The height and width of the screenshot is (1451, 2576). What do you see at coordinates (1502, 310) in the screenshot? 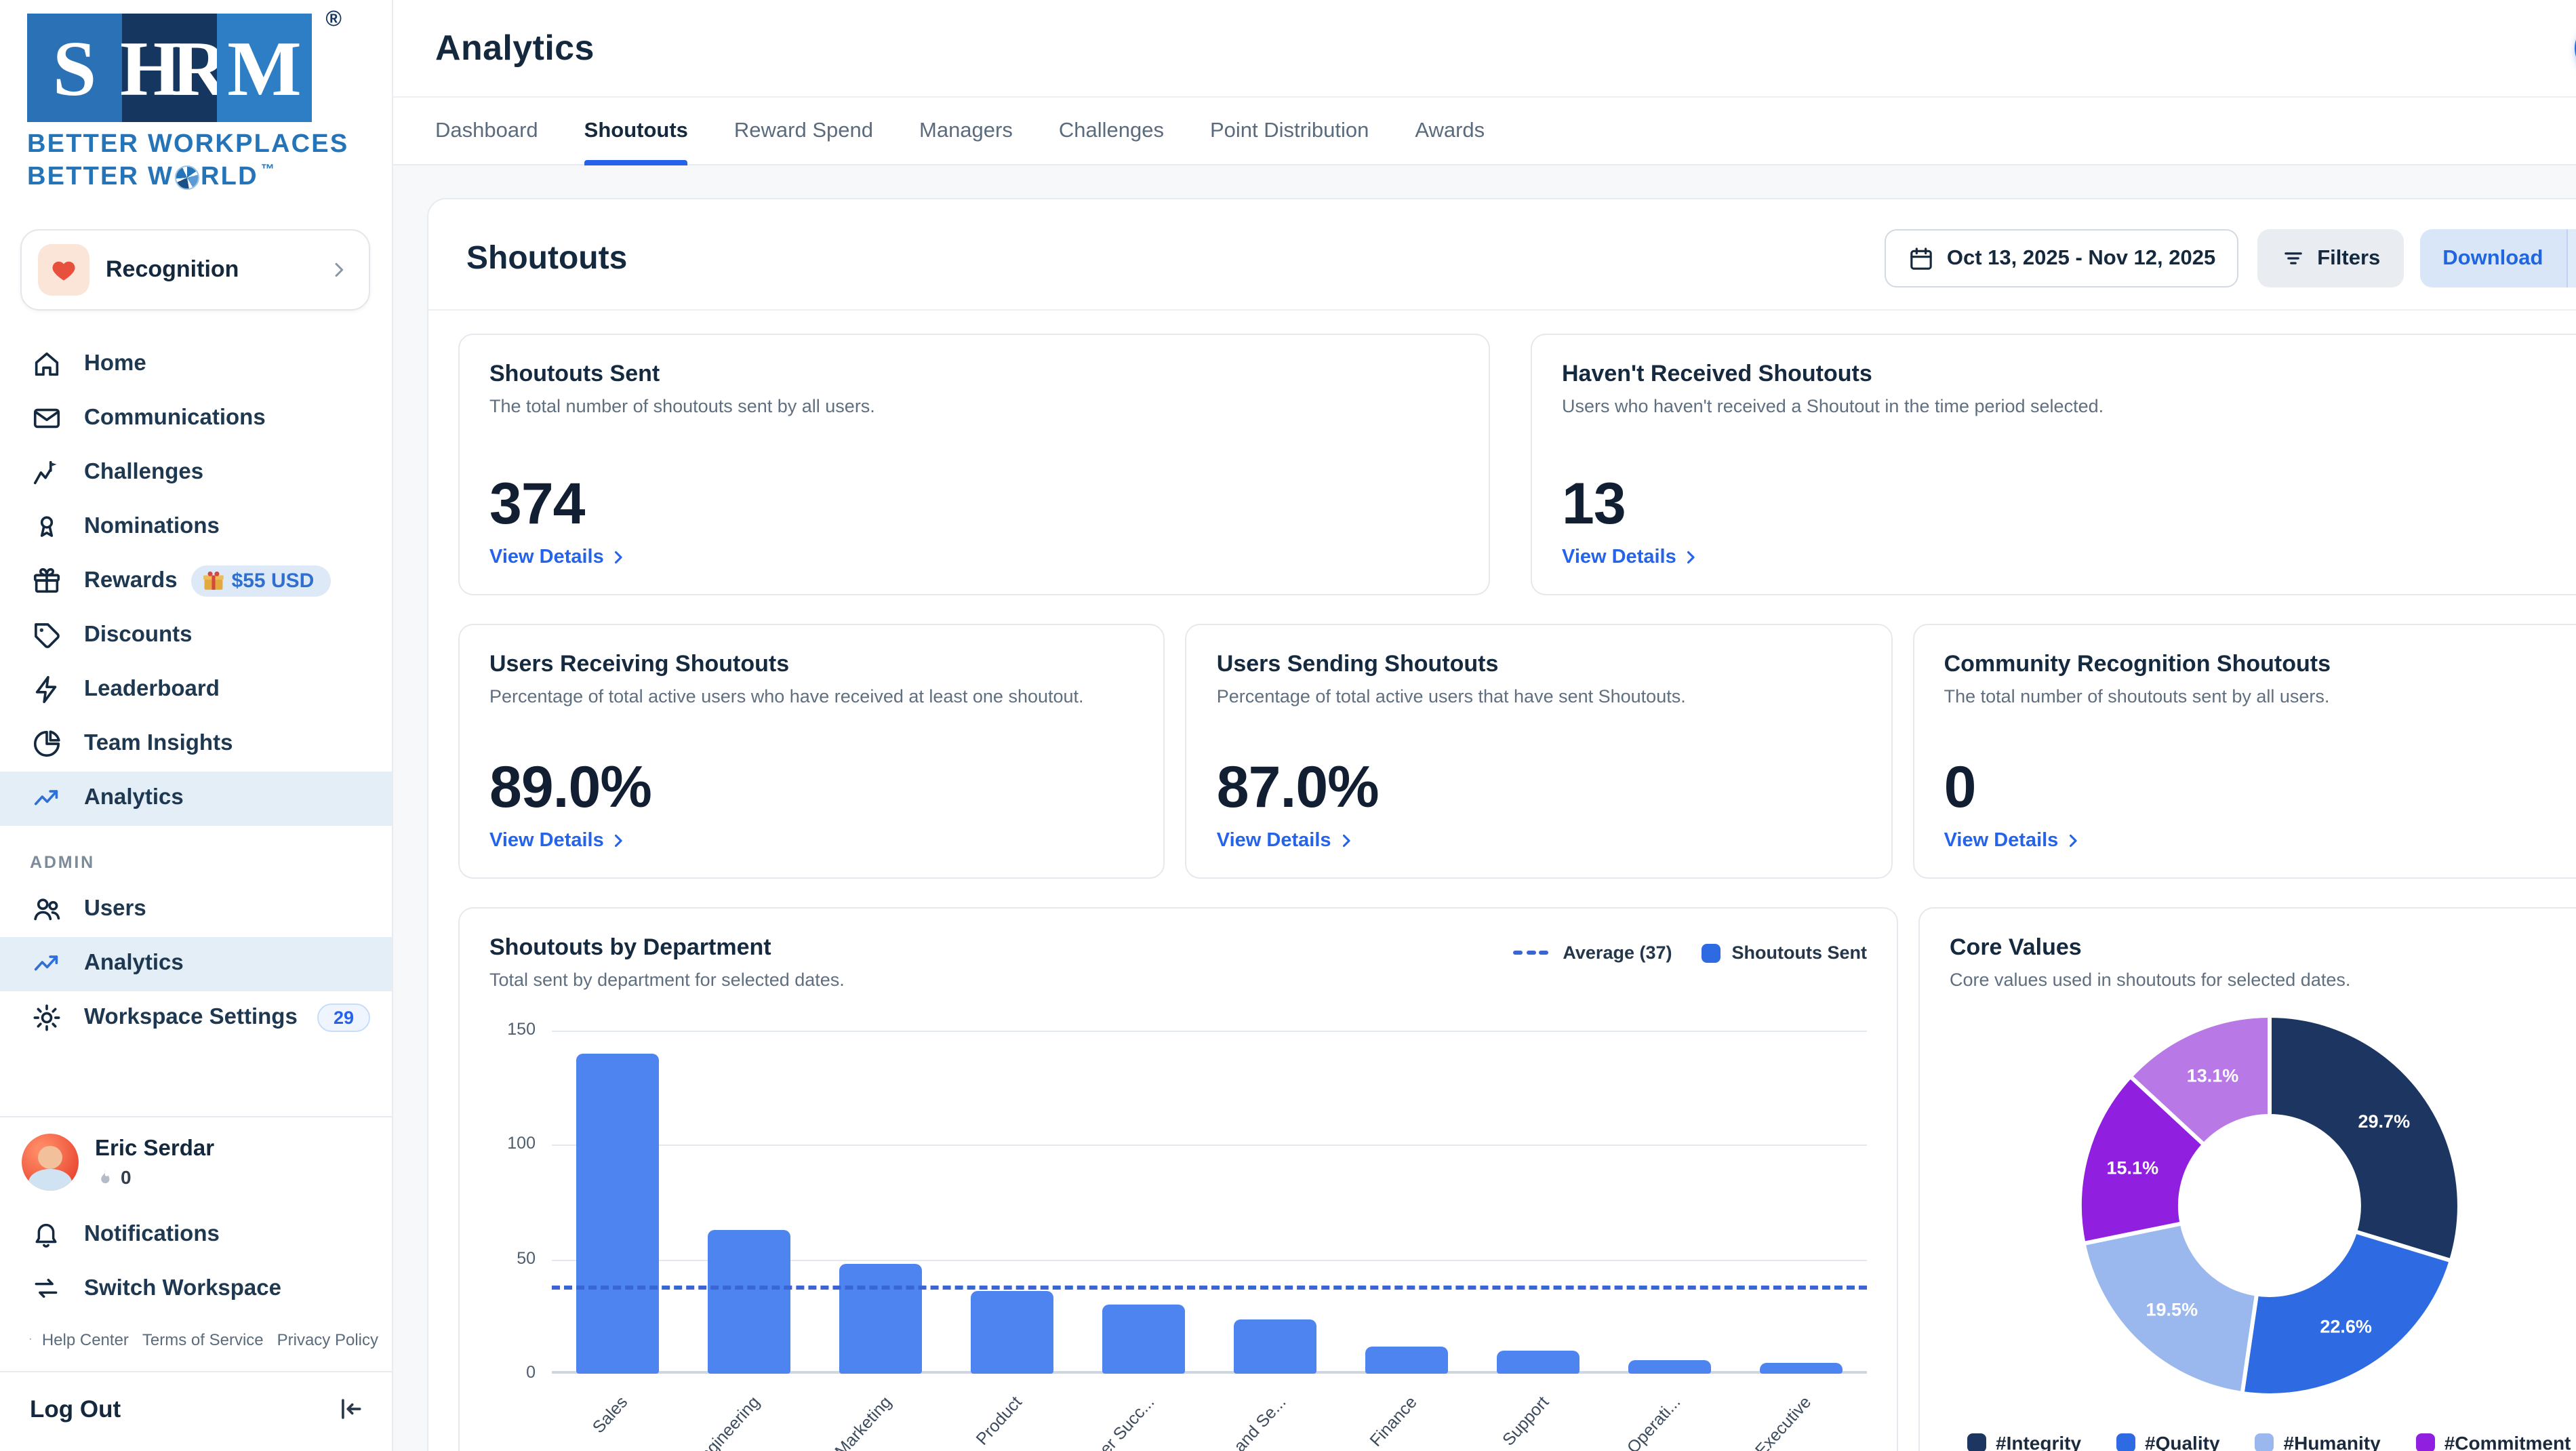
I see `panel-divider` at bounding box center [1502, 310].